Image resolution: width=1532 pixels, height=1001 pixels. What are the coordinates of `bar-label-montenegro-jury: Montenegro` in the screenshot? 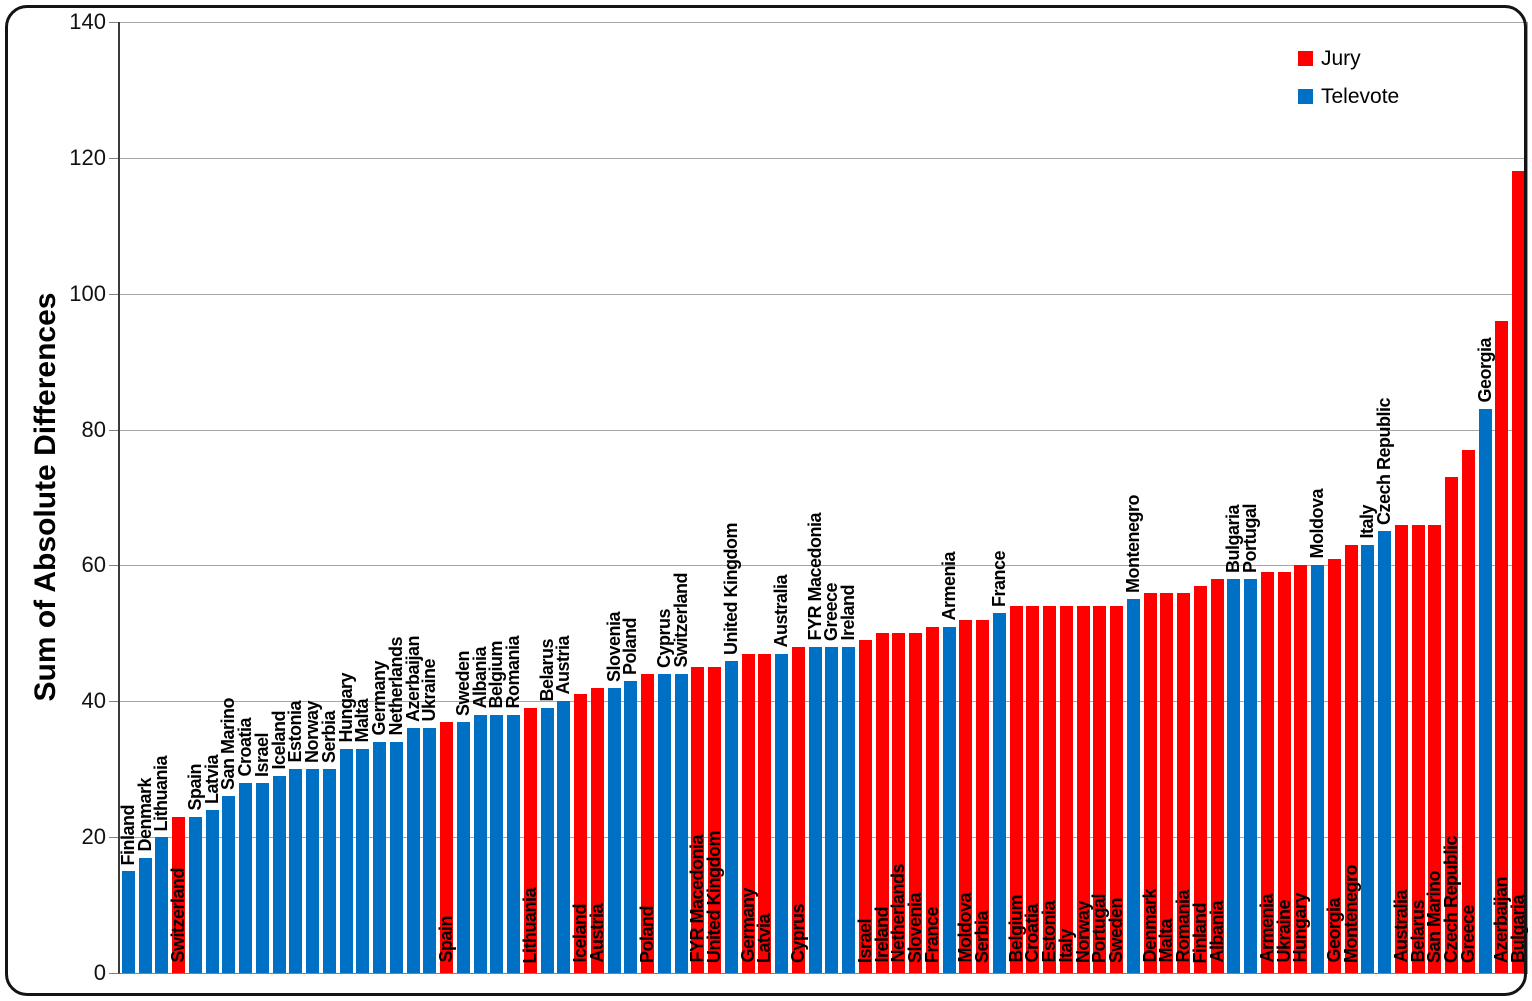 It's located at (1350, 914).